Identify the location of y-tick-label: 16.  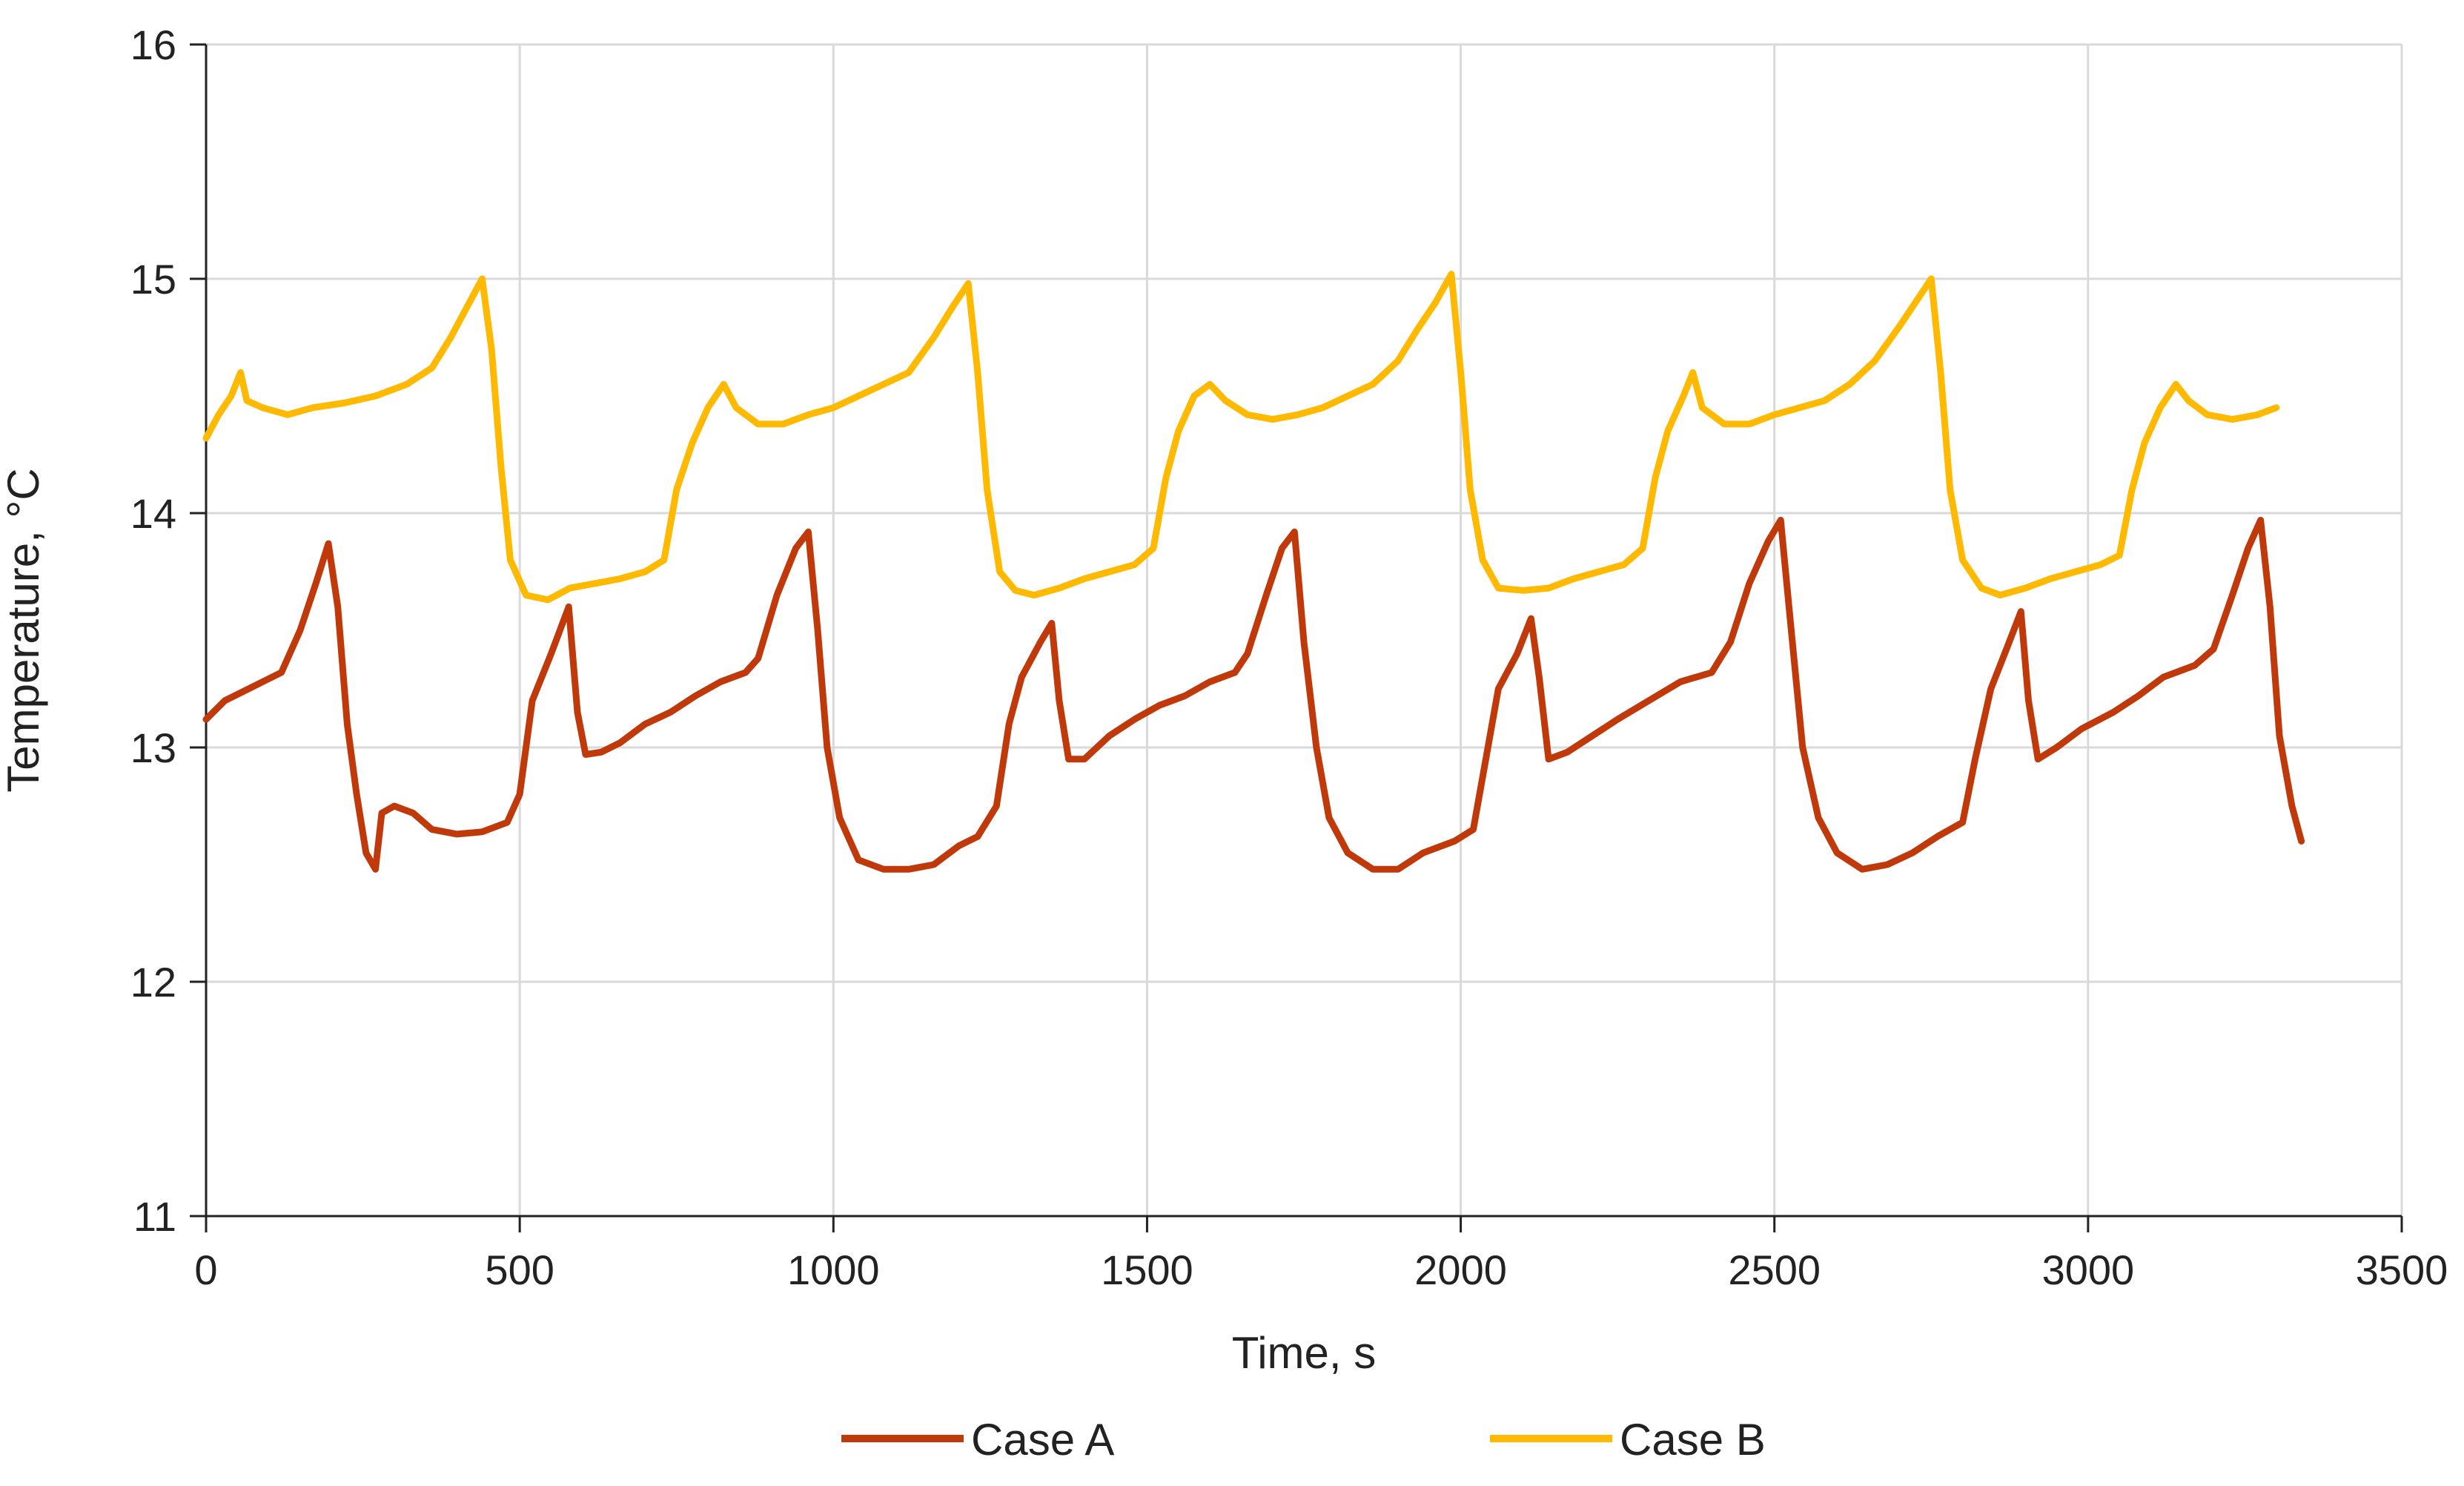
(153, 45).